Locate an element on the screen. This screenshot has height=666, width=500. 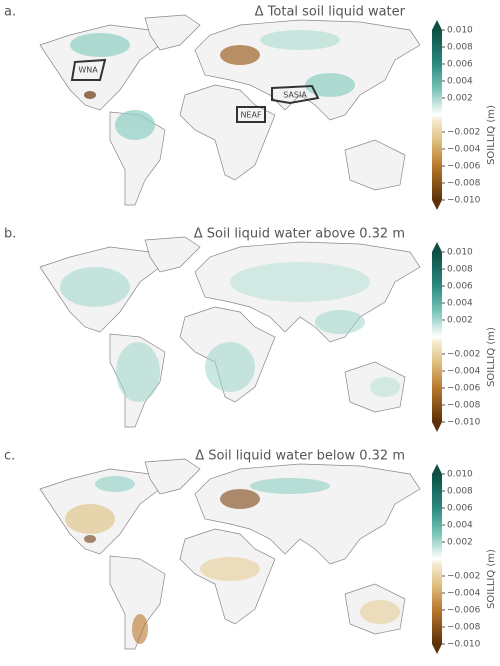
region-label: NEAF is located at coordinates (251, 115).